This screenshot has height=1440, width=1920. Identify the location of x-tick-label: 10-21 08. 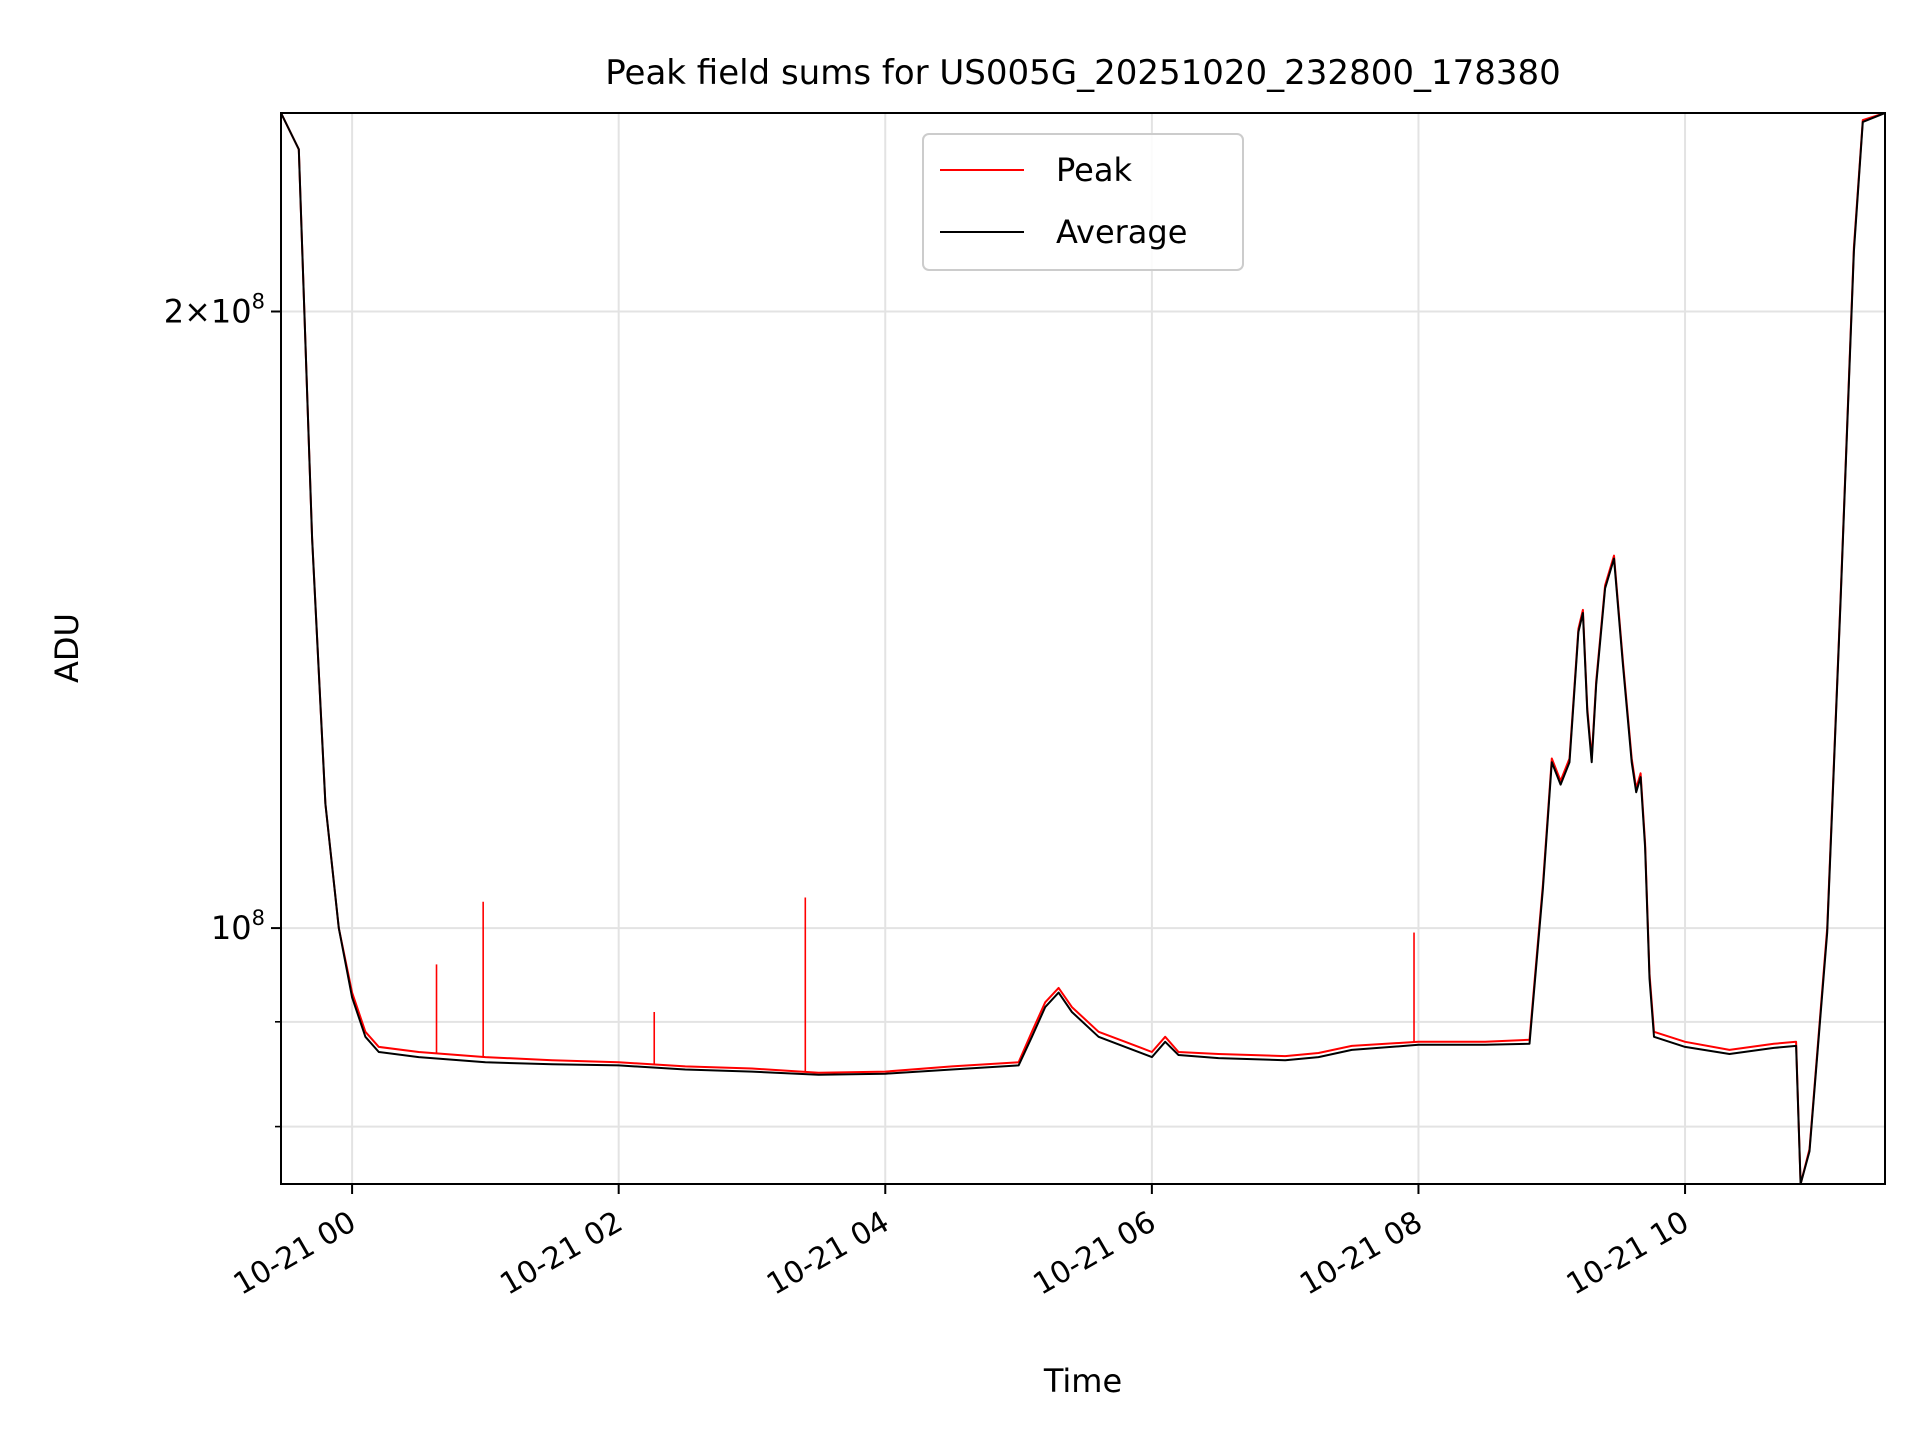
(1361, 1254).